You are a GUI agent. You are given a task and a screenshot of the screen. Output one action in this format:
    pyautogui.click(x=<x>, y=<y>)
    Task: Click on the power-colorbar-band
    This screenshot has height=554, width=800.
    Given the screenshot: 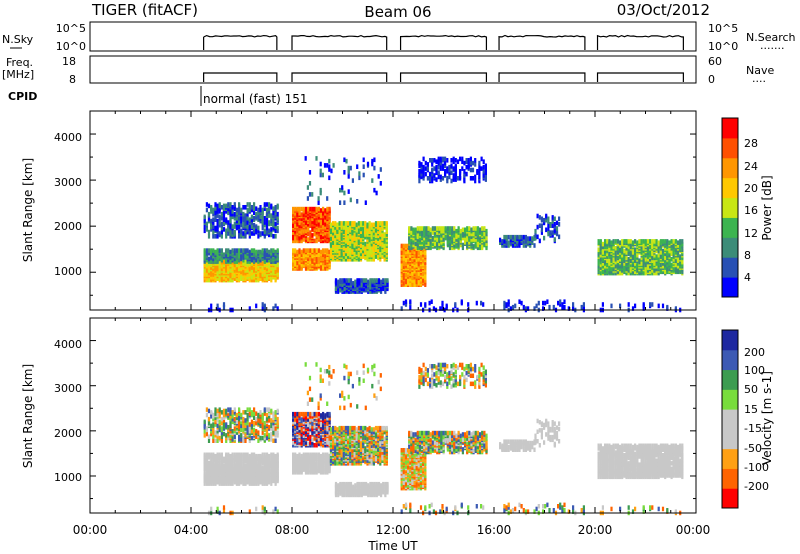 What is the action you would take?
    pyautogui.click(x=730, y=207)
    